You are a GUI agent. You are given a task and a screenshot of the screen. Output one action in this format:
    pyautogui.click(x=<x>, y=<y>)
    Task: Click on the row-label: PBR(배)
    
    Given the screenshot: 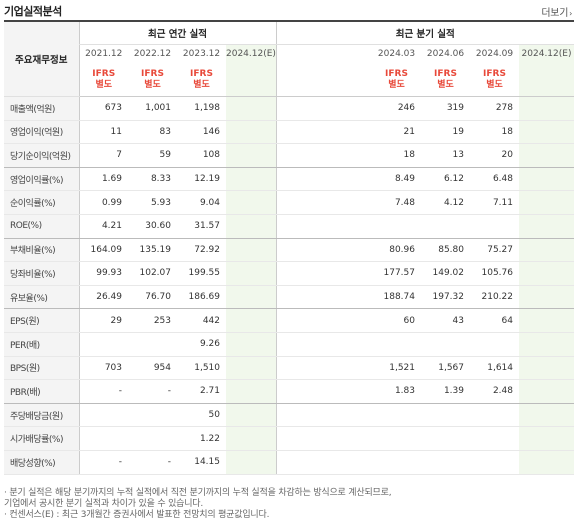 What is the action you would take?
    pyautogui.click(x=41, y=391)
    